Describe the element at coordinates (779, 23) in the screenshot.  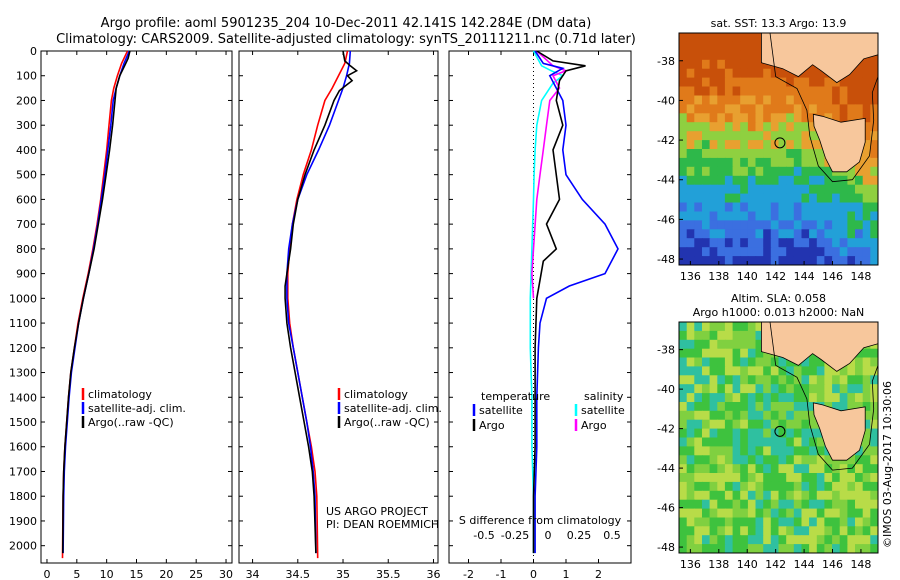
I see `map-title: sat. SST: 13.3 Argo: 13.9` at that location.